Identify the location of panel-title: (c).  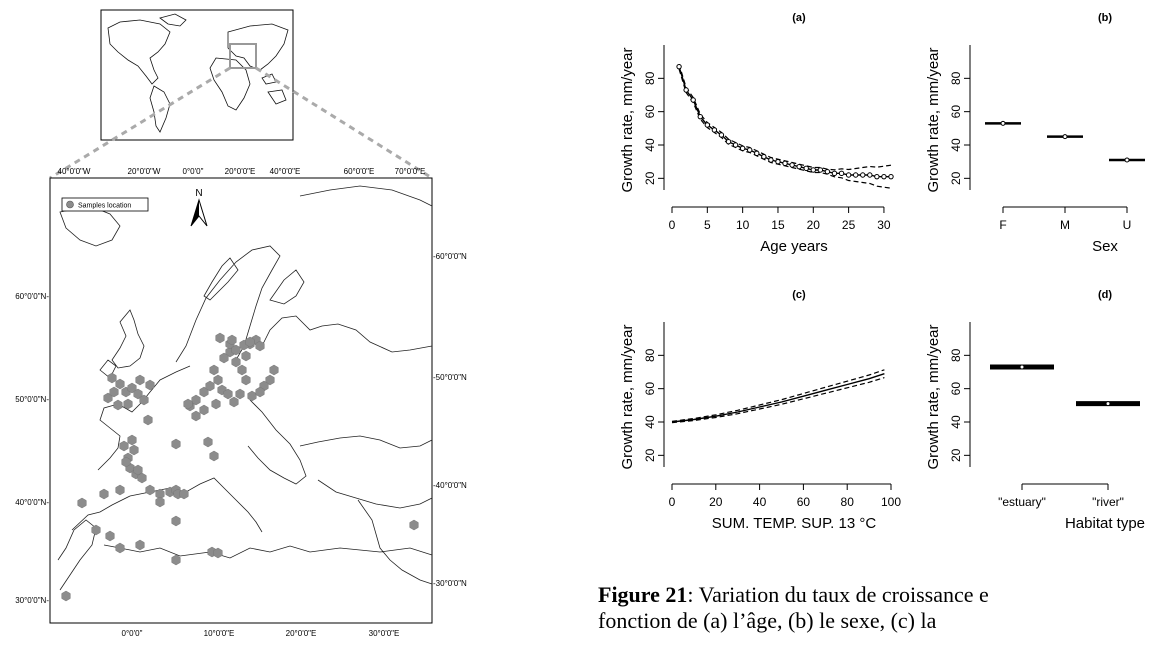
(799, 295).